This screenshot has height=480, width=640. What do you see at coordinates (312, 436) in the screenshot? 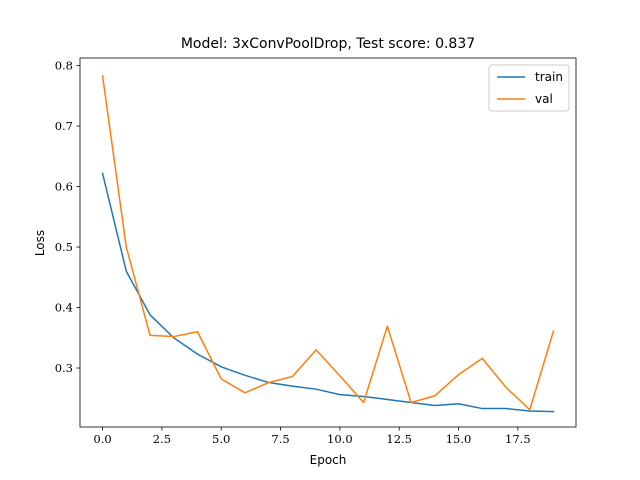
I see `x-axis: 0.0 2.5 5.0 7.5 10.0 12.5 15.0 17.5` at bounding box center [312, 436].